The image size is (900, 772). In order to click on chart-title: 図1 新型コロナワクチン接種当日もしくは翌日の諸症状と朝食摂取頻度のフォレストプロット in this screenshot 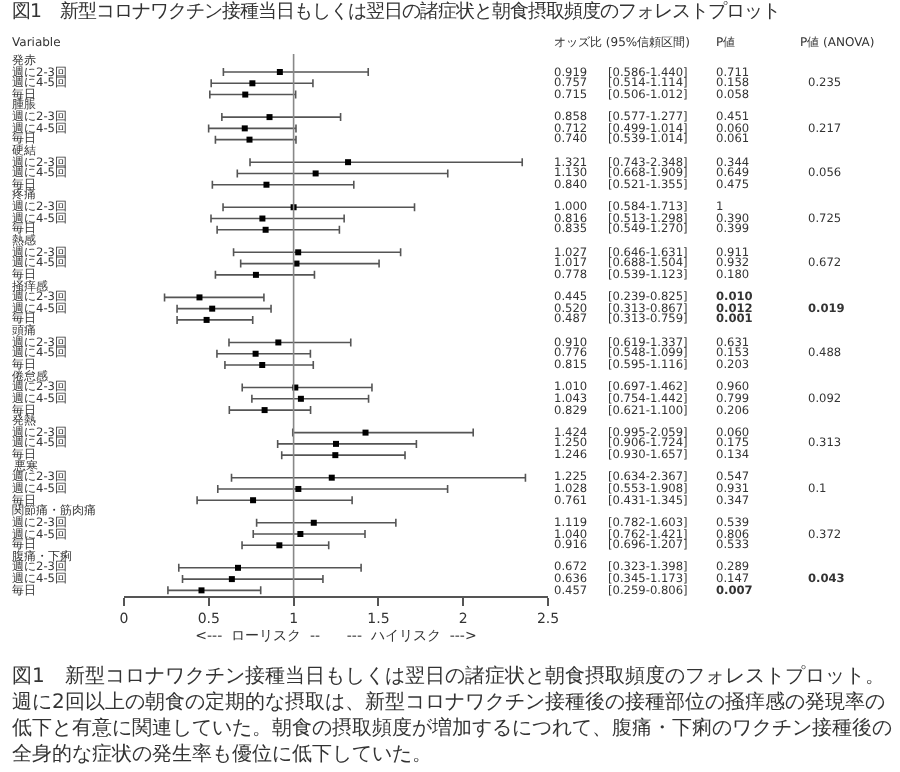, I will do `click(396, 12)`.